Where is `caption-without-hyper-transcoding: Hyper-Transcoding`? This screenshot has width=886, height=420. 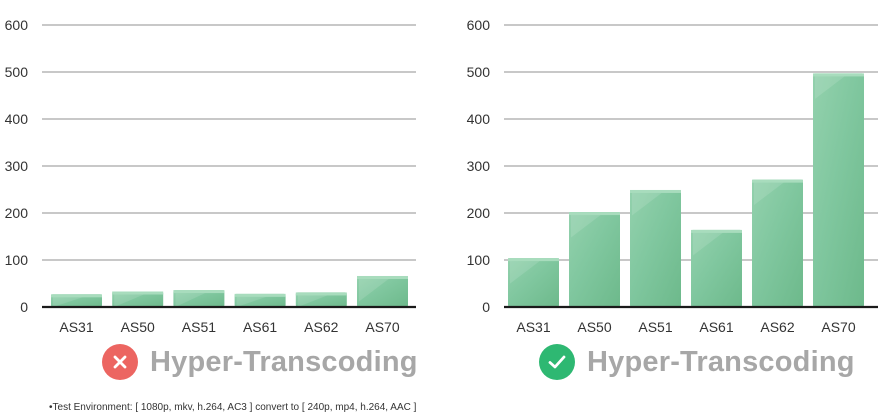 caption-without-hyper-transcoding: Hyper-Transcoding is located at coordinates (260, 362).